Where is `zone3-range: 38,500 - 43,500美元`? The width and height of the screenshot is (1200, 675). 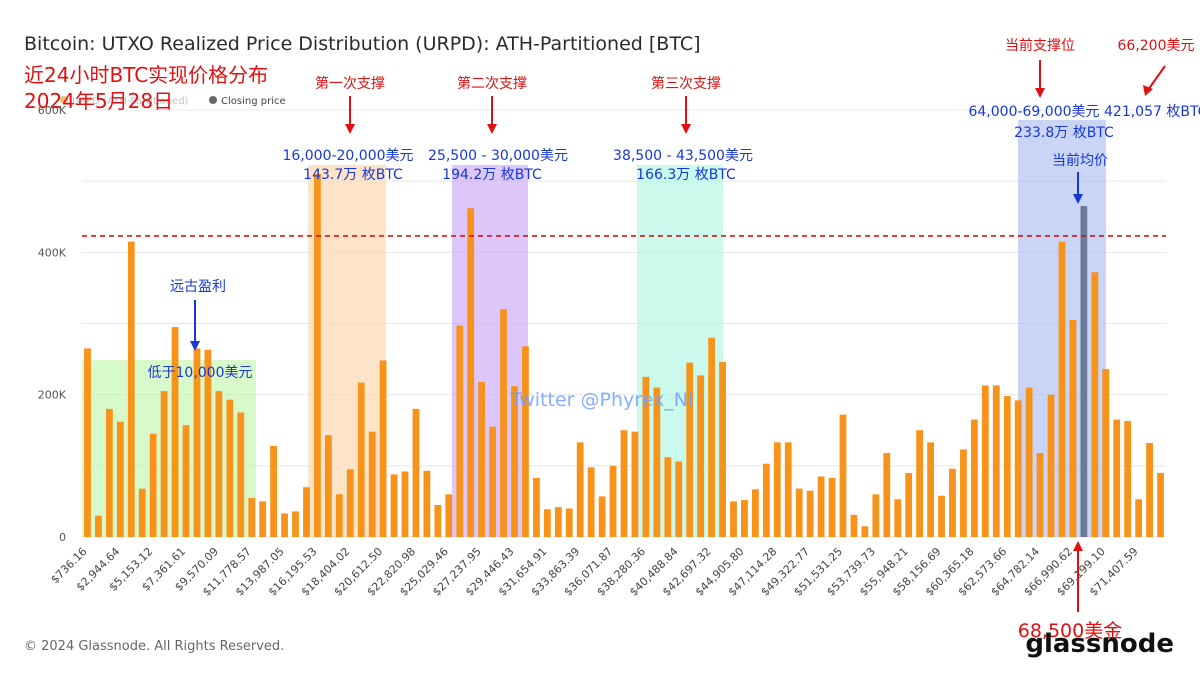
zone3-range: 38,500 - 43,500美元 is located at coordinates (683, 156).